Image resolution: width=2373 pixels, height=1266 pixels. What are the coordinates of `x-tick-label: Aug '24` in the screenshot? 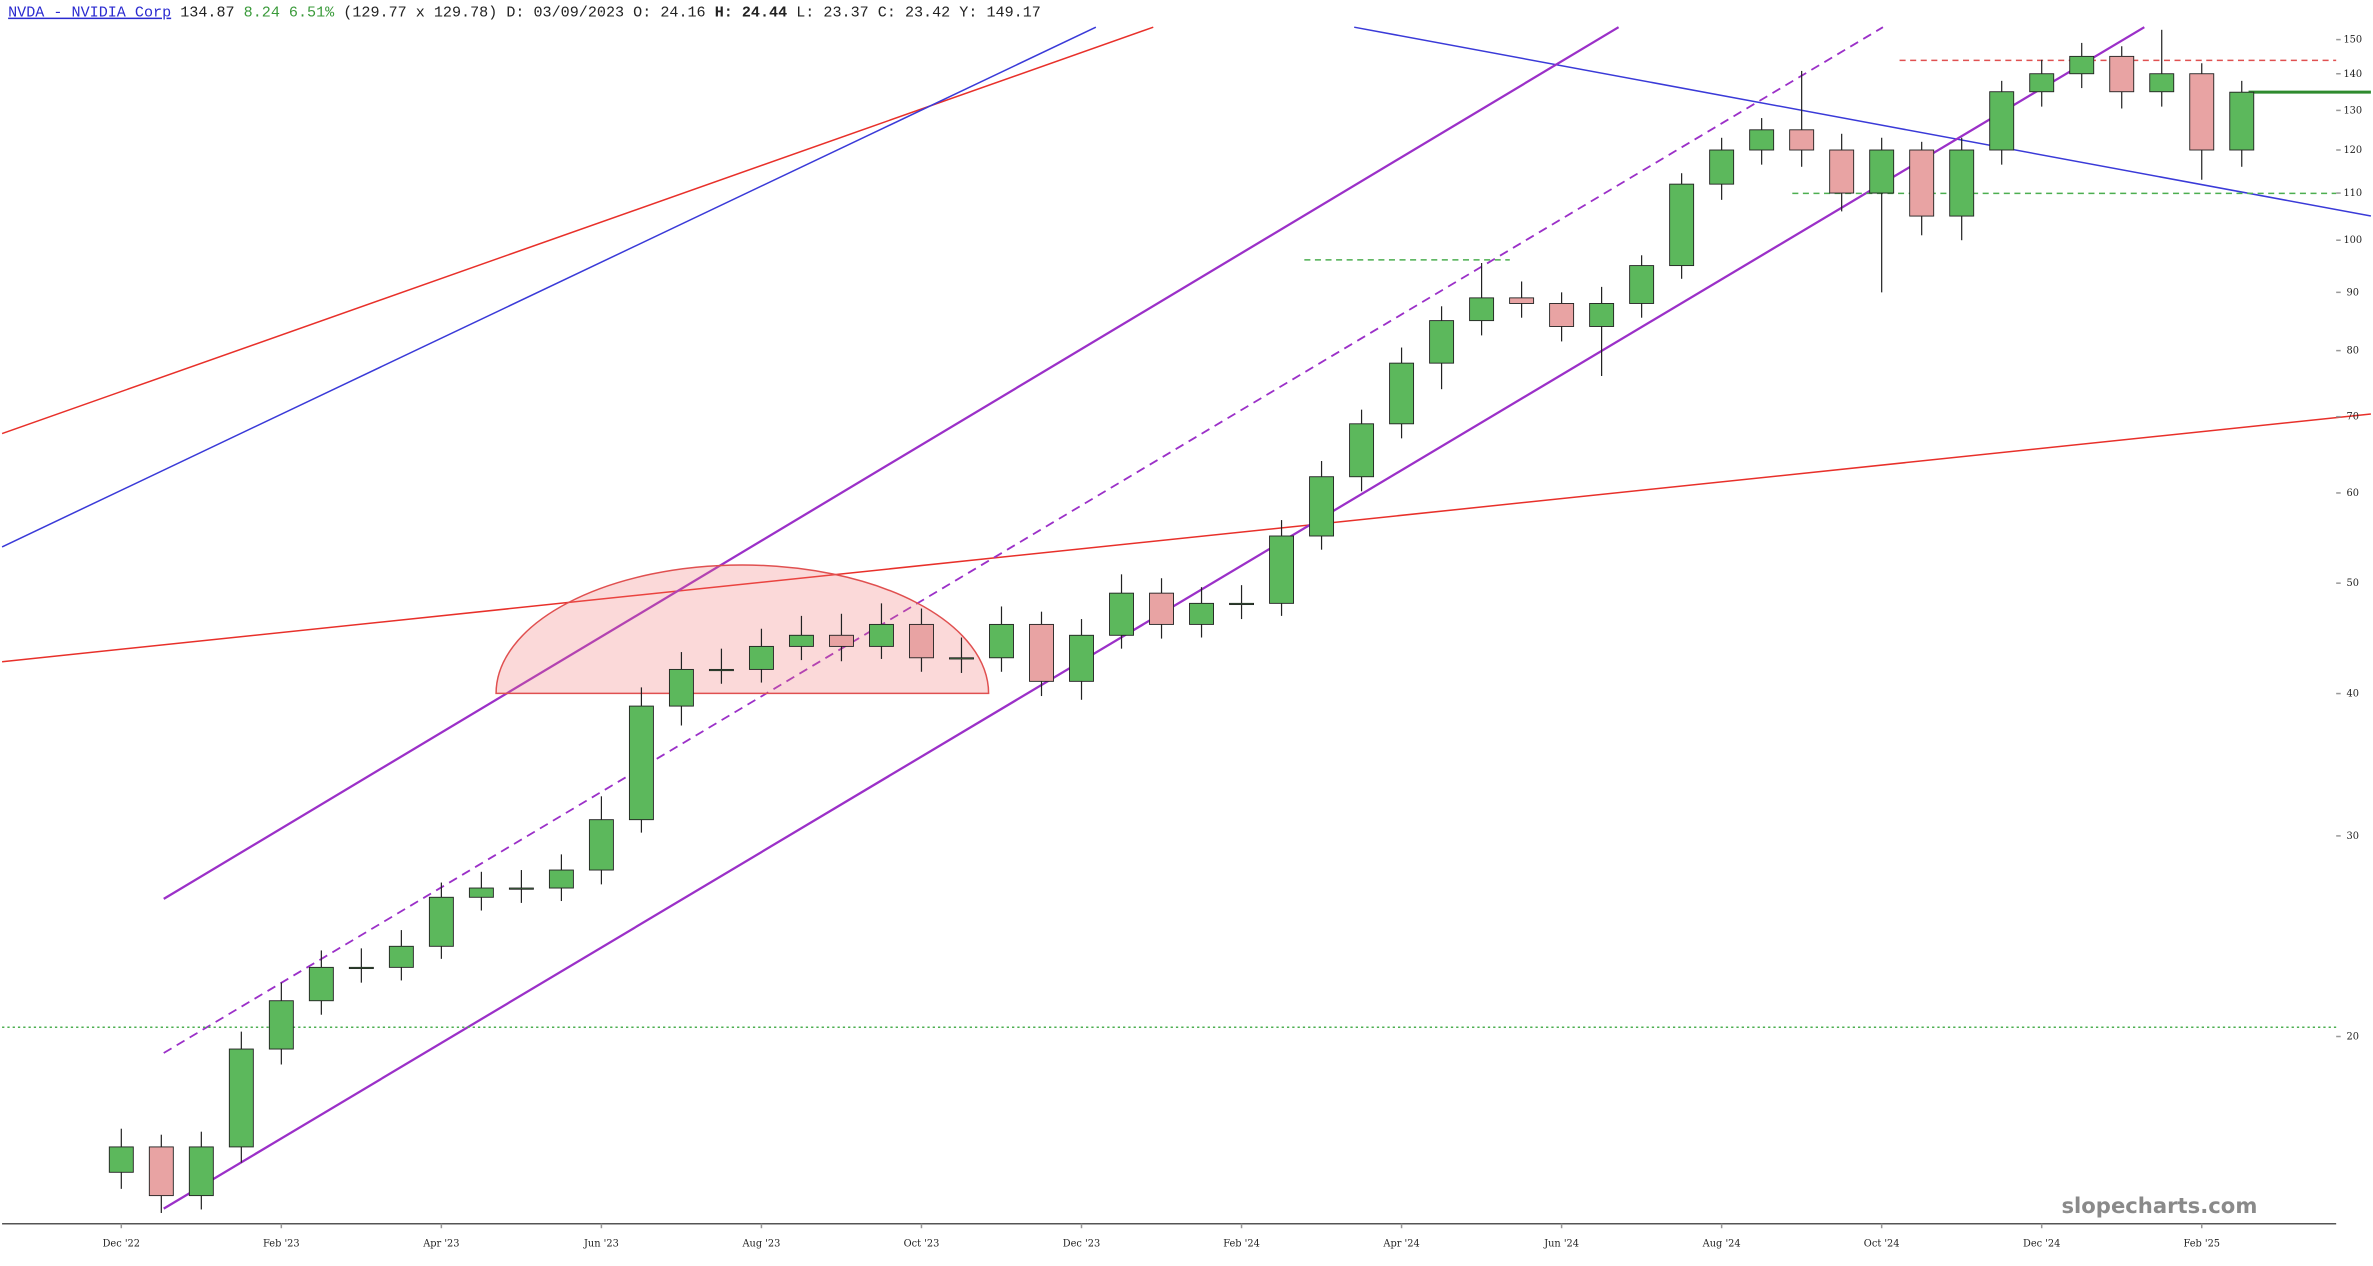 It's located at (1721, 1243).